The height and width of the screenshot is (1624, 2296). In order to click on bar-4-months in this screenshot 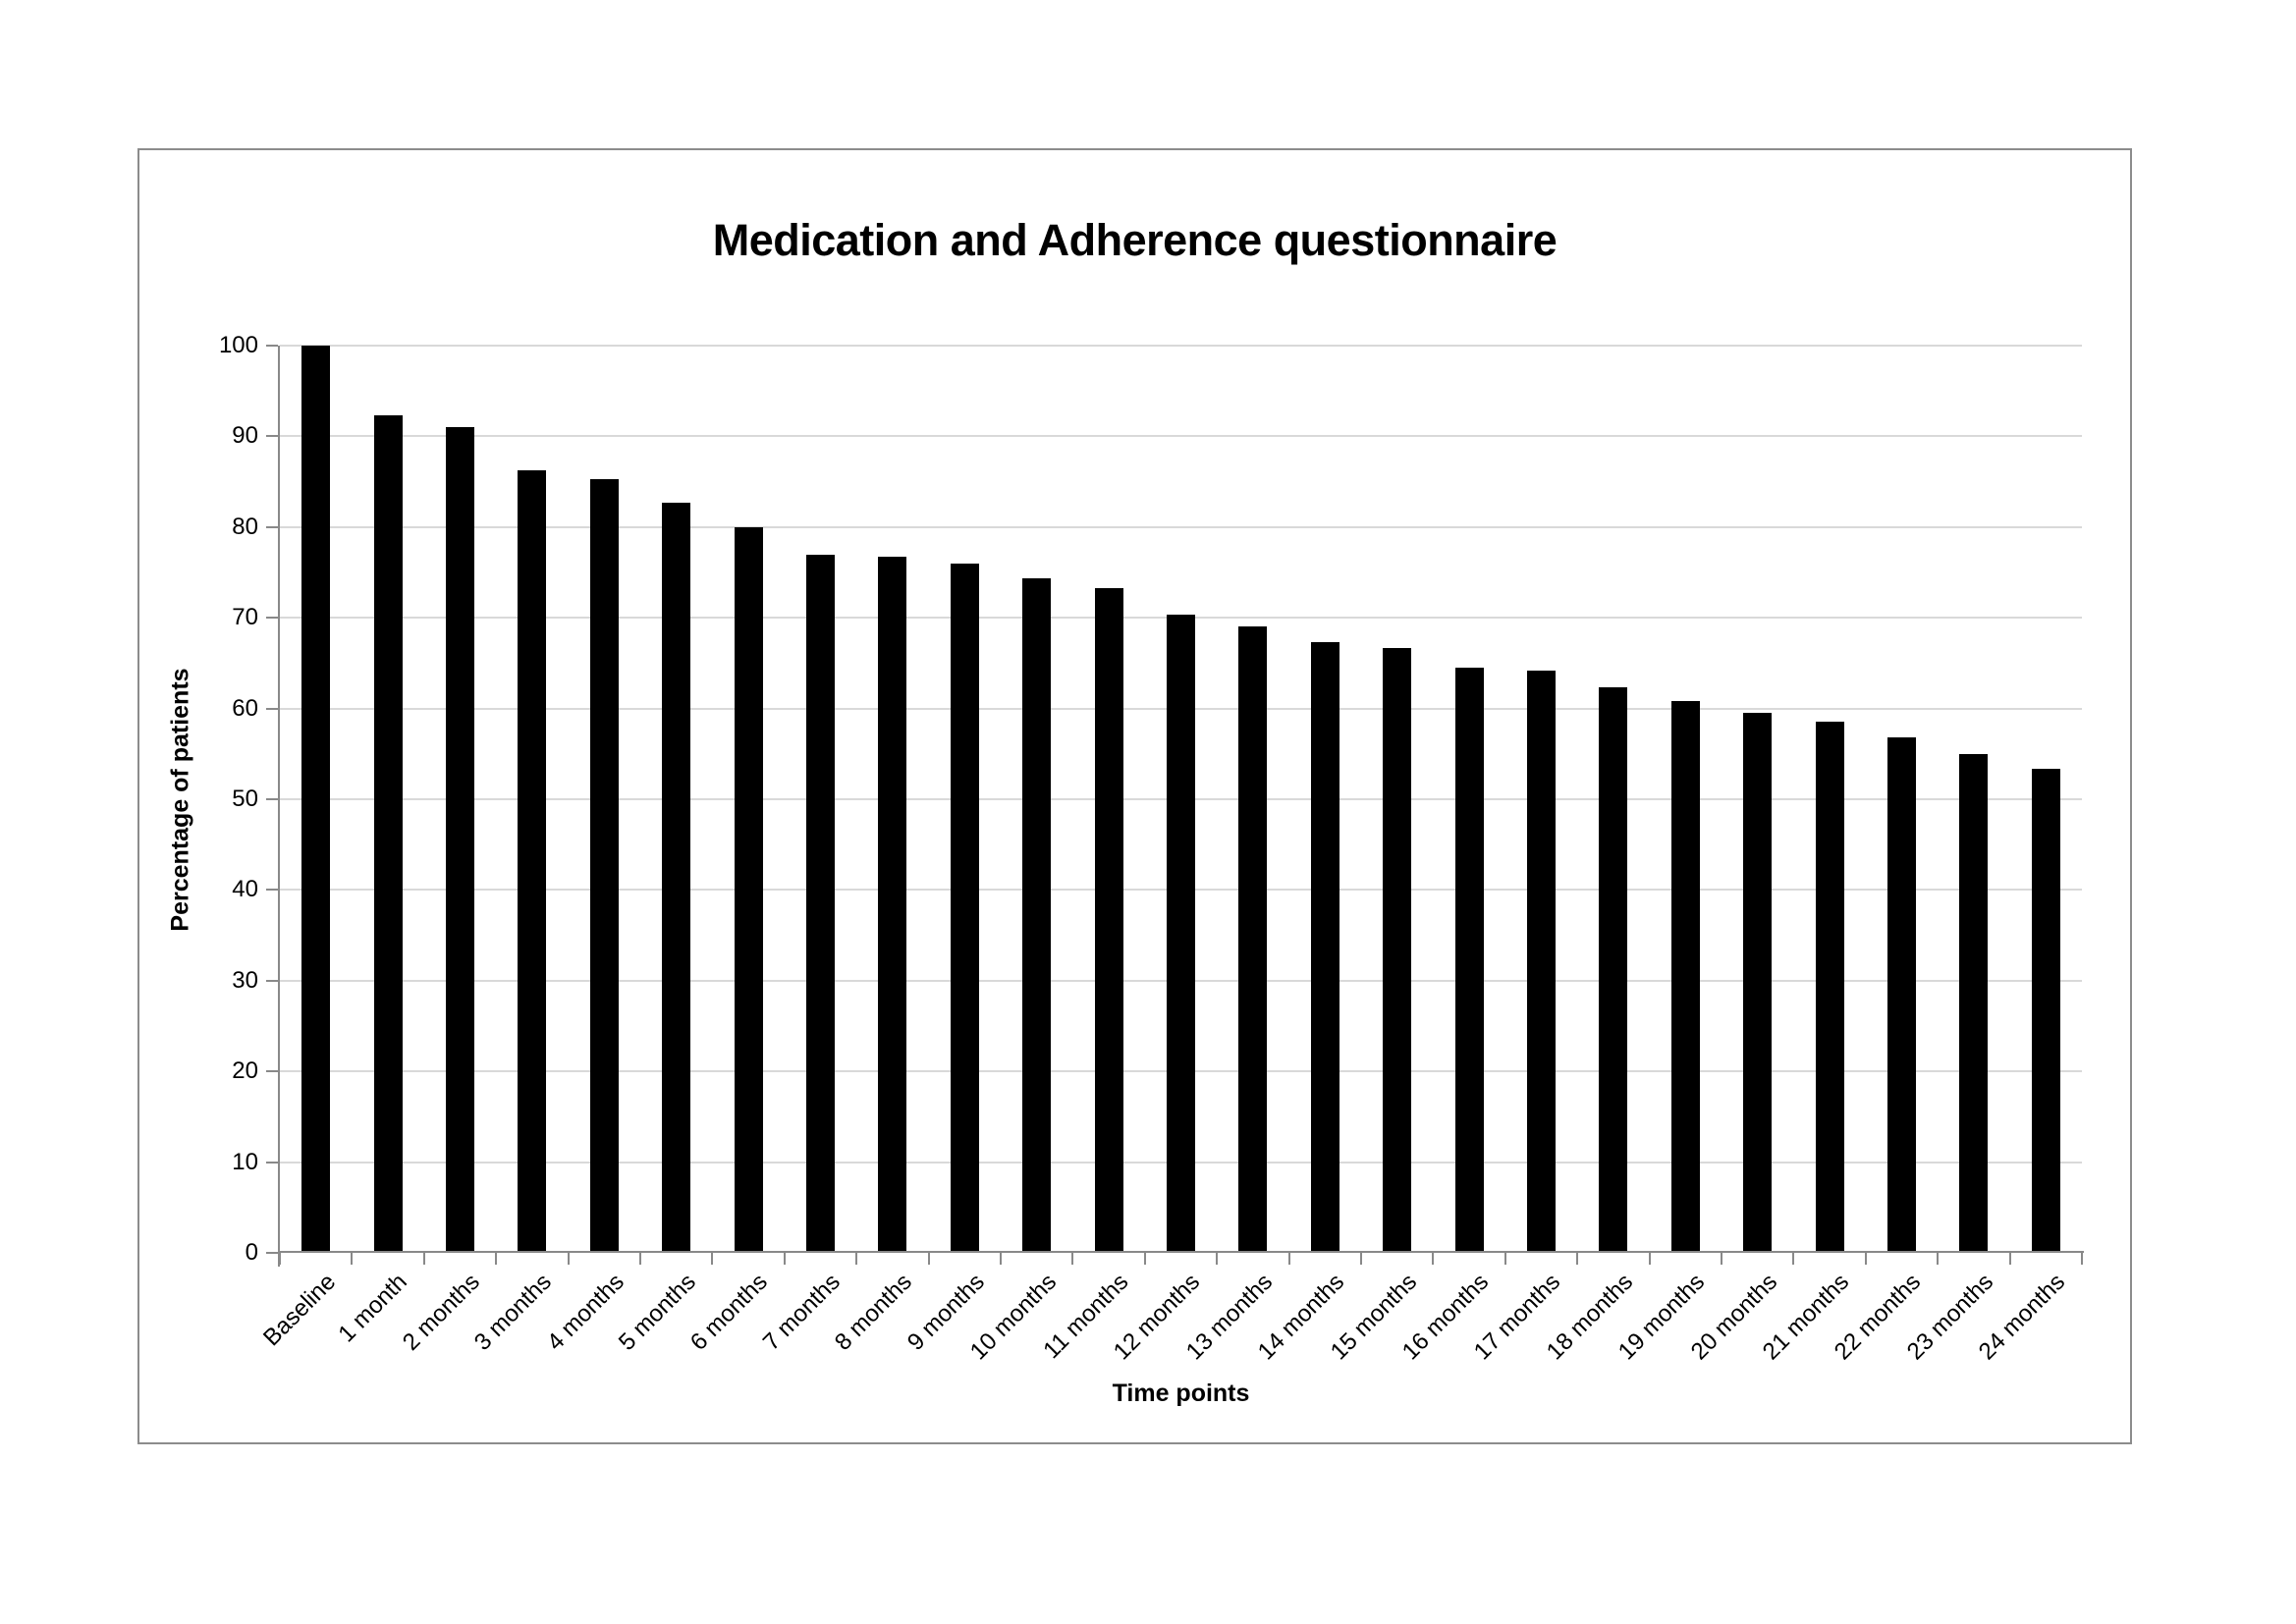, I will do `click(604, 865)`.